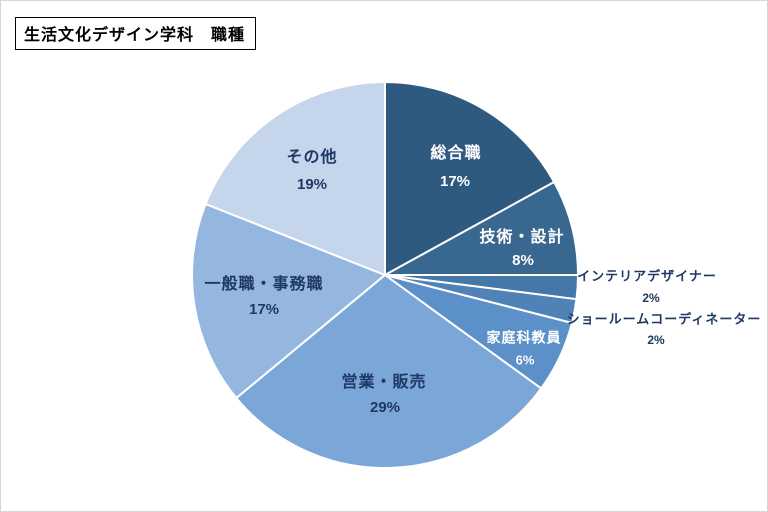 The height and width of the screenshot is (512, 768). Describe the element at coordinates (525, 359) in the screenshot. I see `slice-percentage: 6%` at that location.